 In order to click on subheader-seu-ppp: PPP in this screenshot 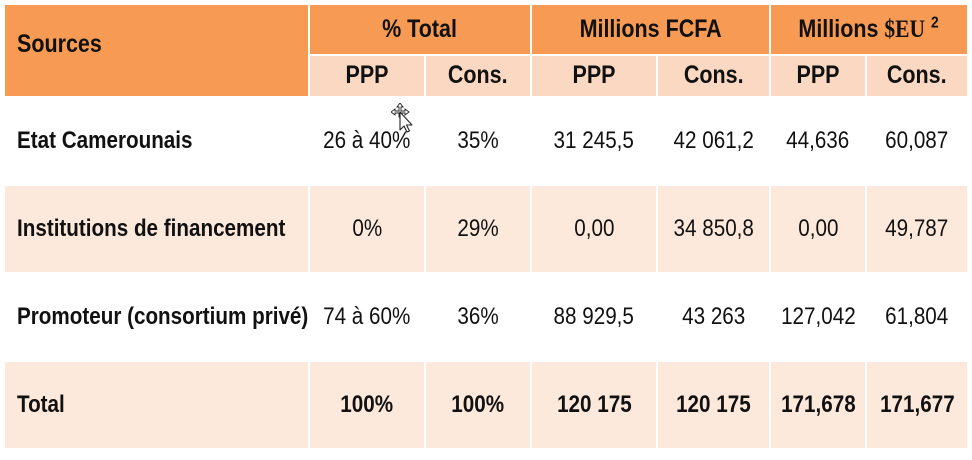, I will do `click(818, 76)`.